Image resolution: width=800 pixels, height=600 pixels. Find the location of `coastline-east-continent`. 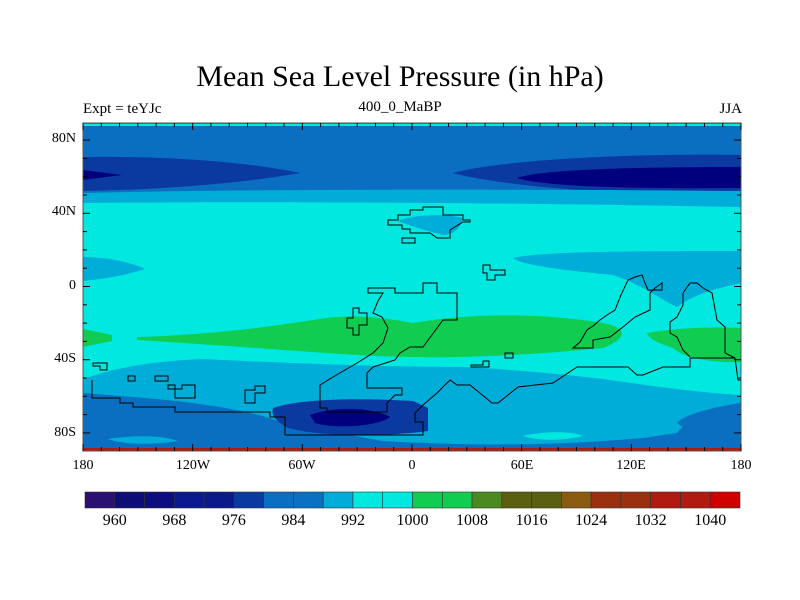

coastline-east-continent is located at coordinates (617, 311).